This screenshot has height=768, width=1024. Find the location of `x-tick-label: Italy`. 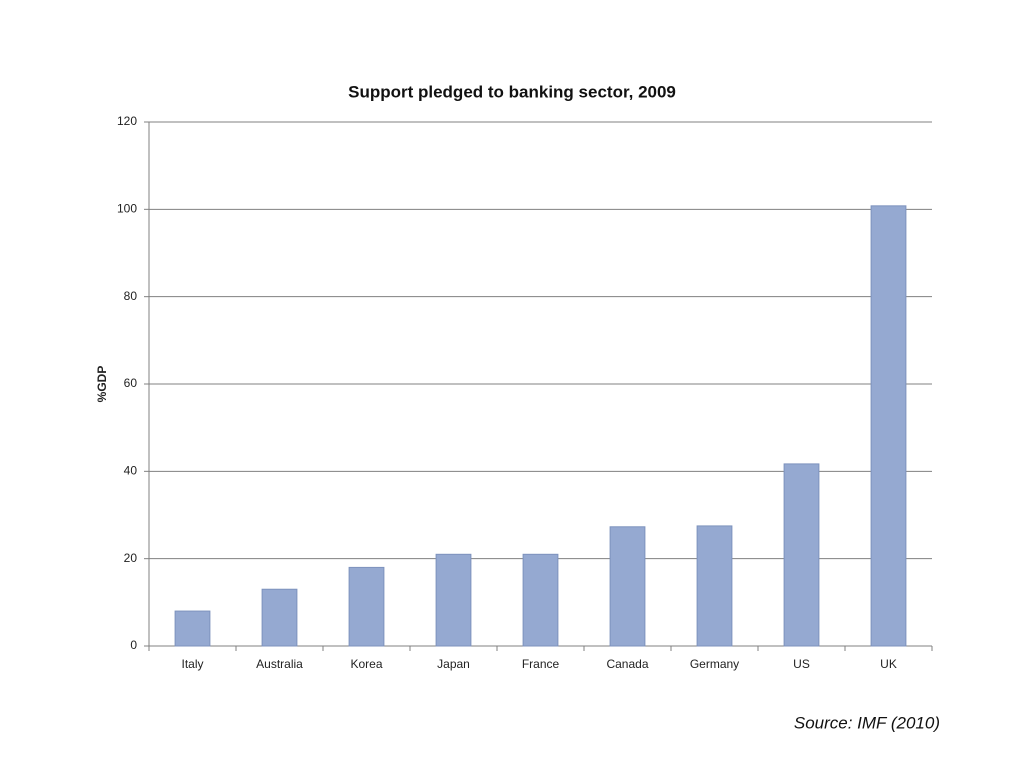

x-tick-label: Italy is located at coordinates (192, 664).